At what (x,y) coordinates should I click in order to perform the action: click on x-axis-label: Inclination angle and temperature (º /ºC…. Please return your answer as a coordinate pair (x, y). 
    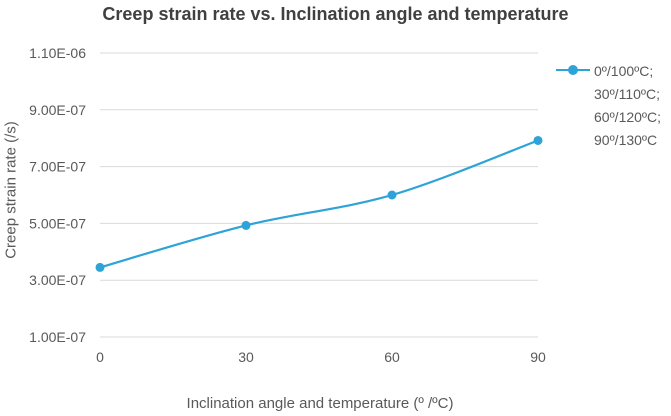
    Looking at the image, I should click on (320, 403).